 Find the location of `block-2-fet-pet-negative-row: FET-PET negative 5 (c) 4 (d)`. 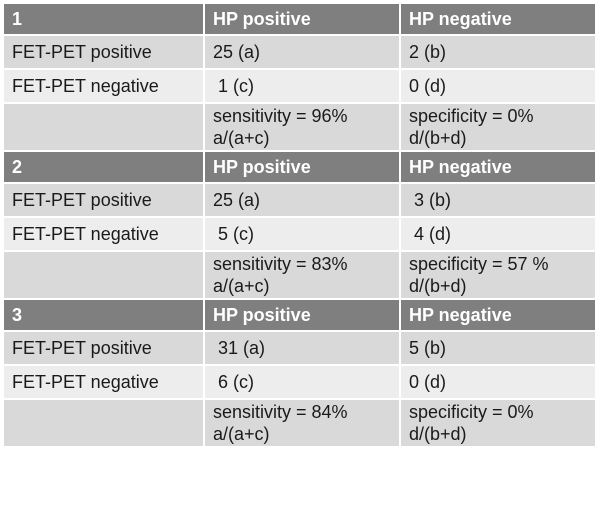

block-2-fet-pet-negative-row: FET-PET negative 5 (c) 4 (d) is located at coordinates (299, 234).